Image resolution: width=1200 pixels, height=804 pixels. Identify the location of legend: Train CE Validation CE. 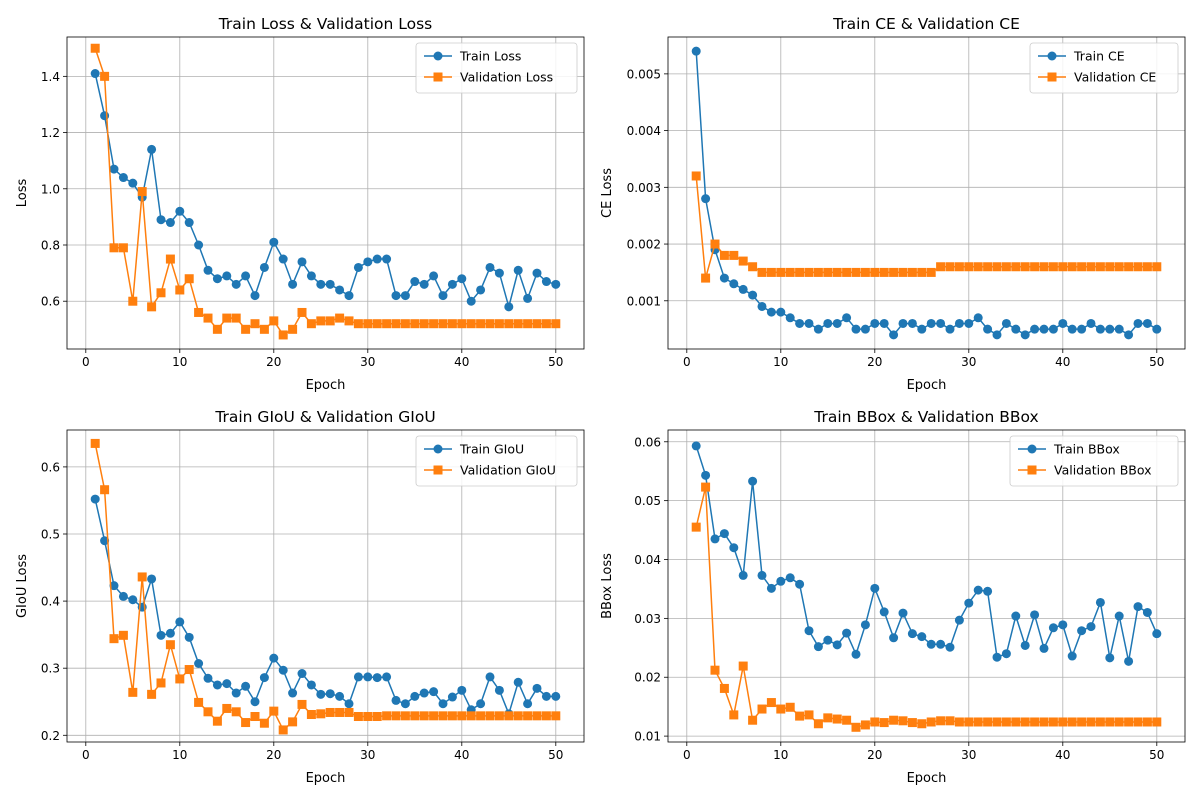
(1104, 68).